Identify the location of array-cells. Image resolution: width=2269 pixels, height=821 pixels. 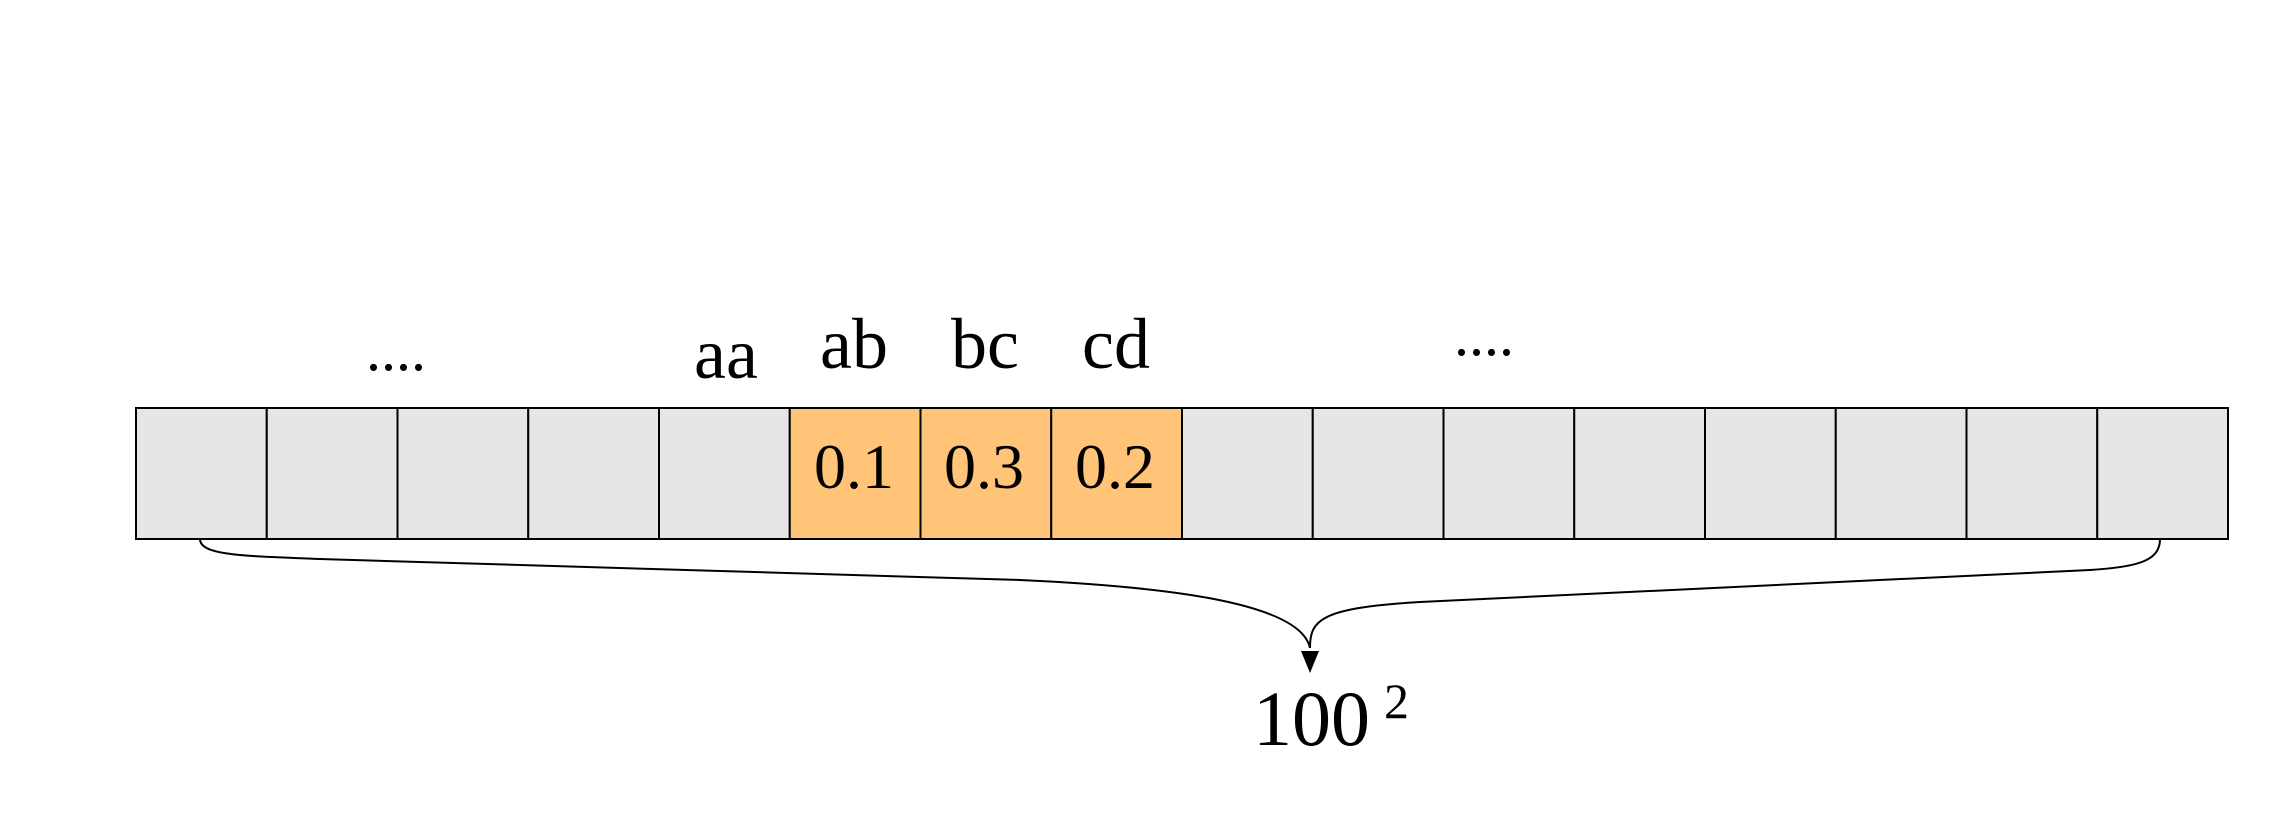
(1182, 473).